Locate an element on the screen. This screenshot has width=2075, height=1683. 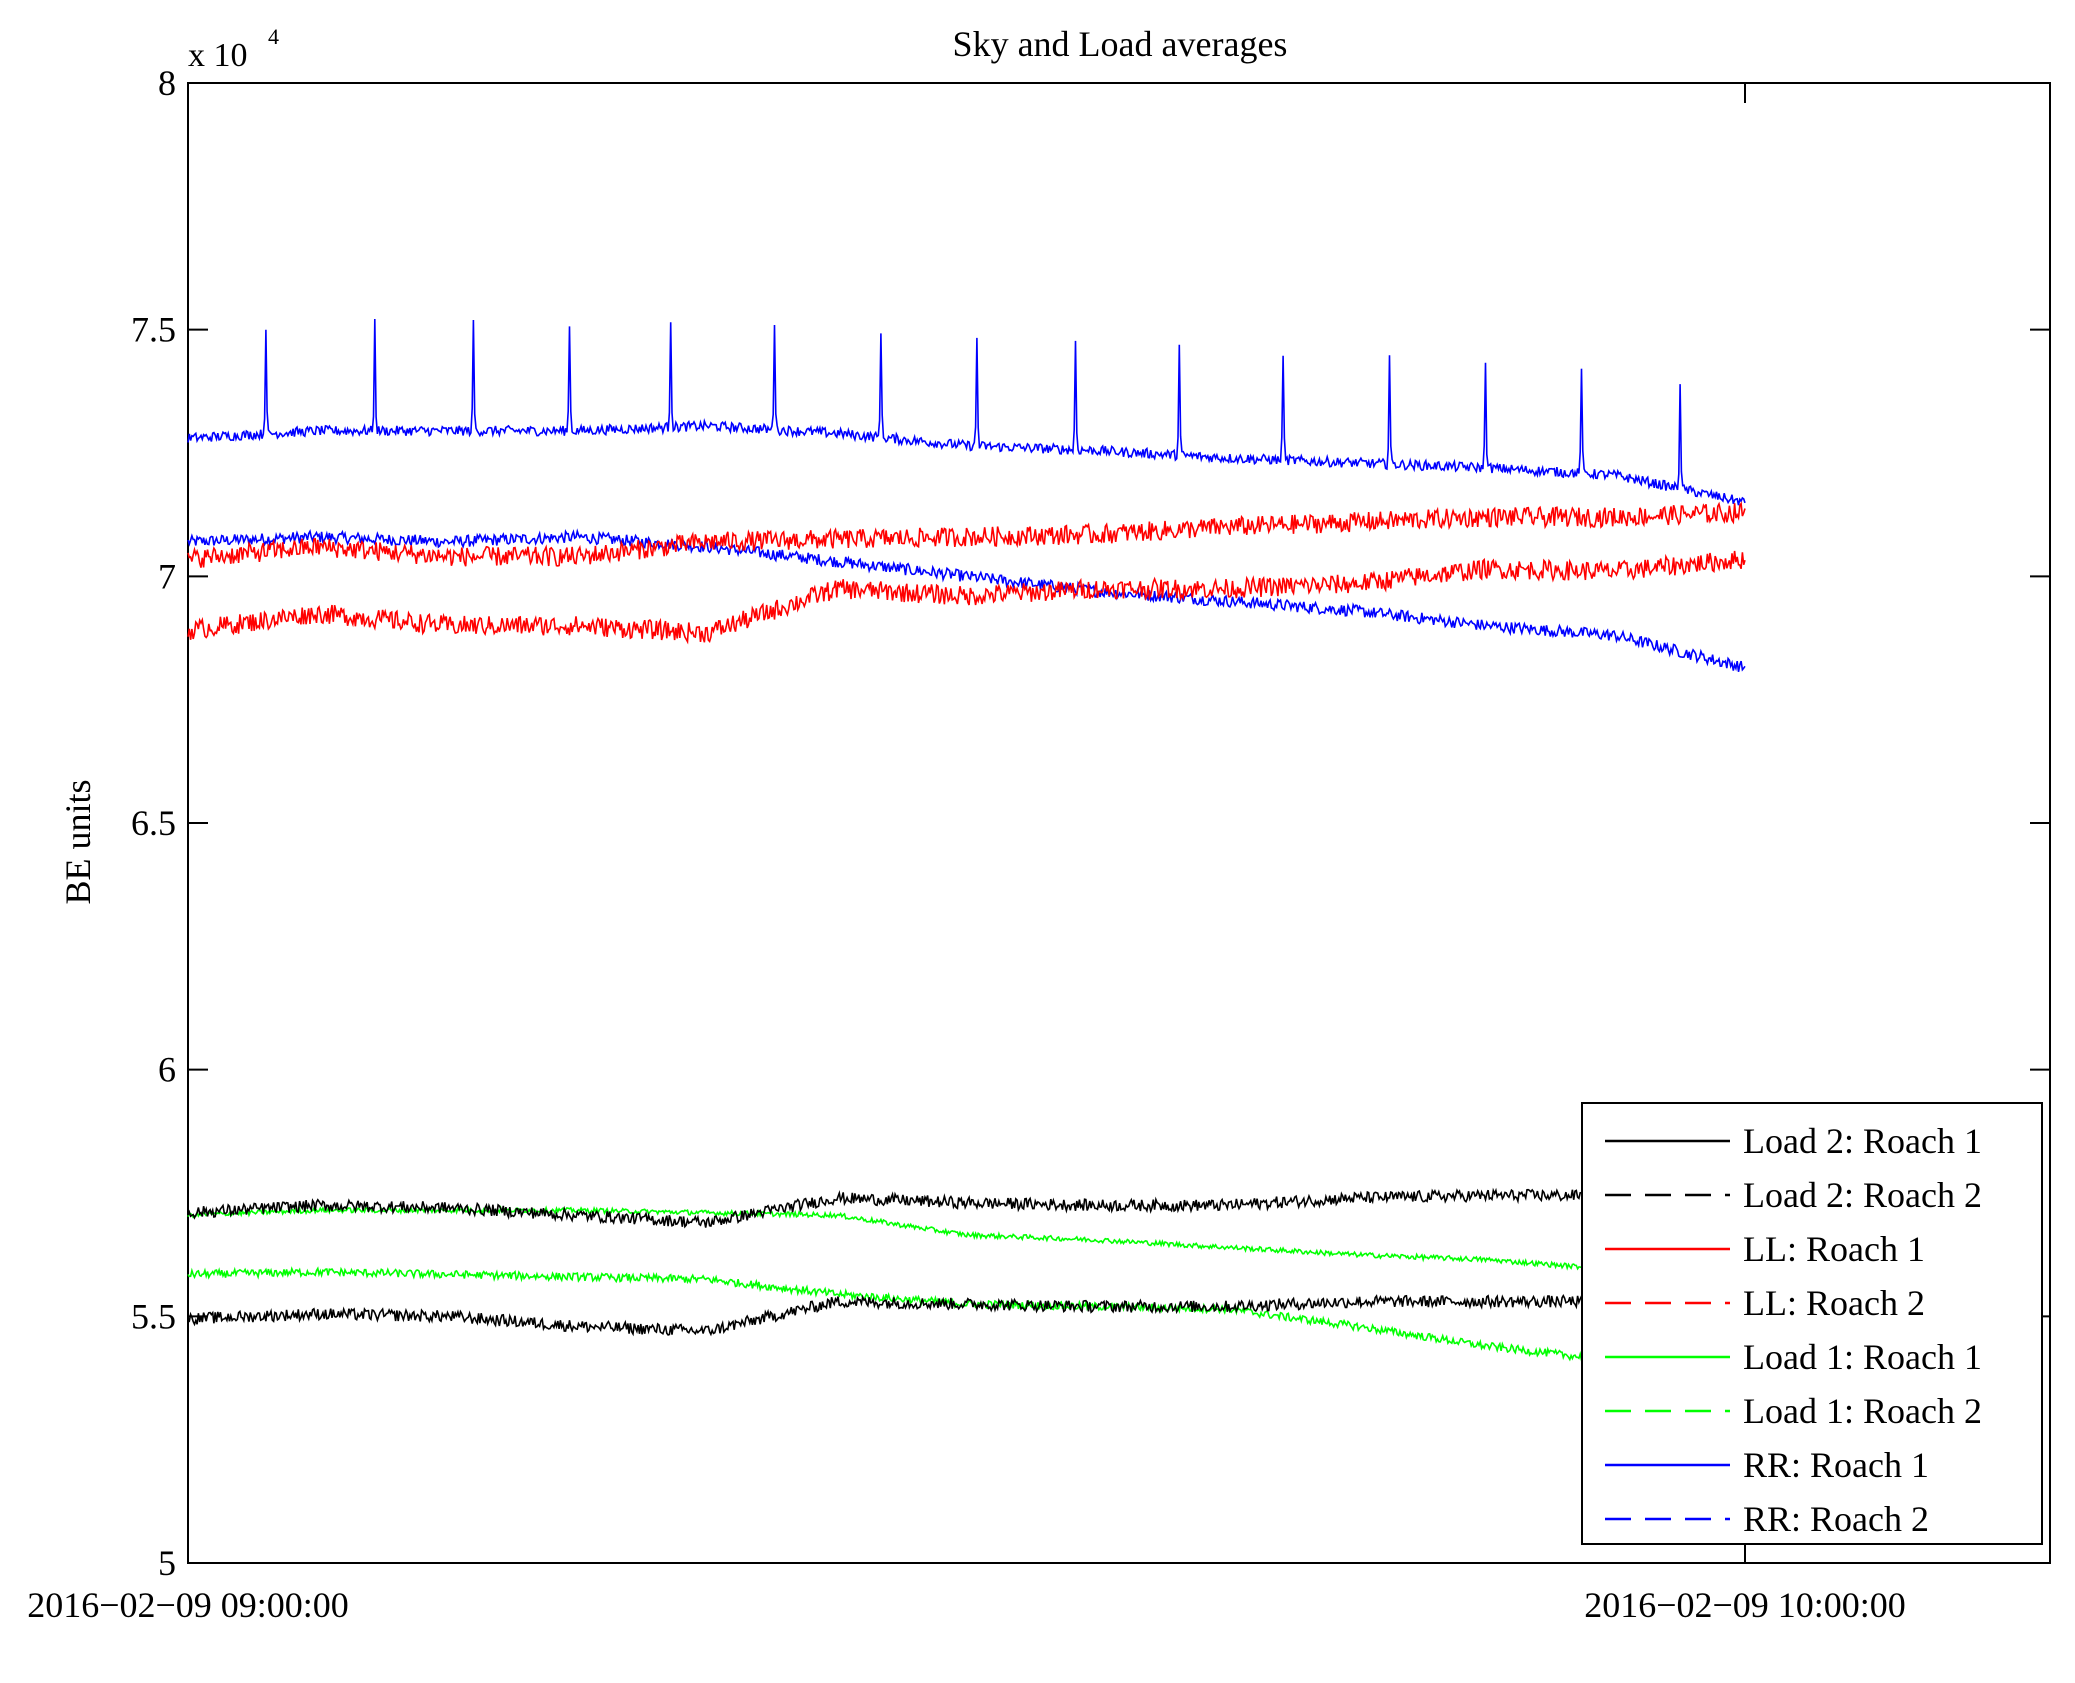
y-tick-label: 5.5 is located at coordinates (153, 1316).